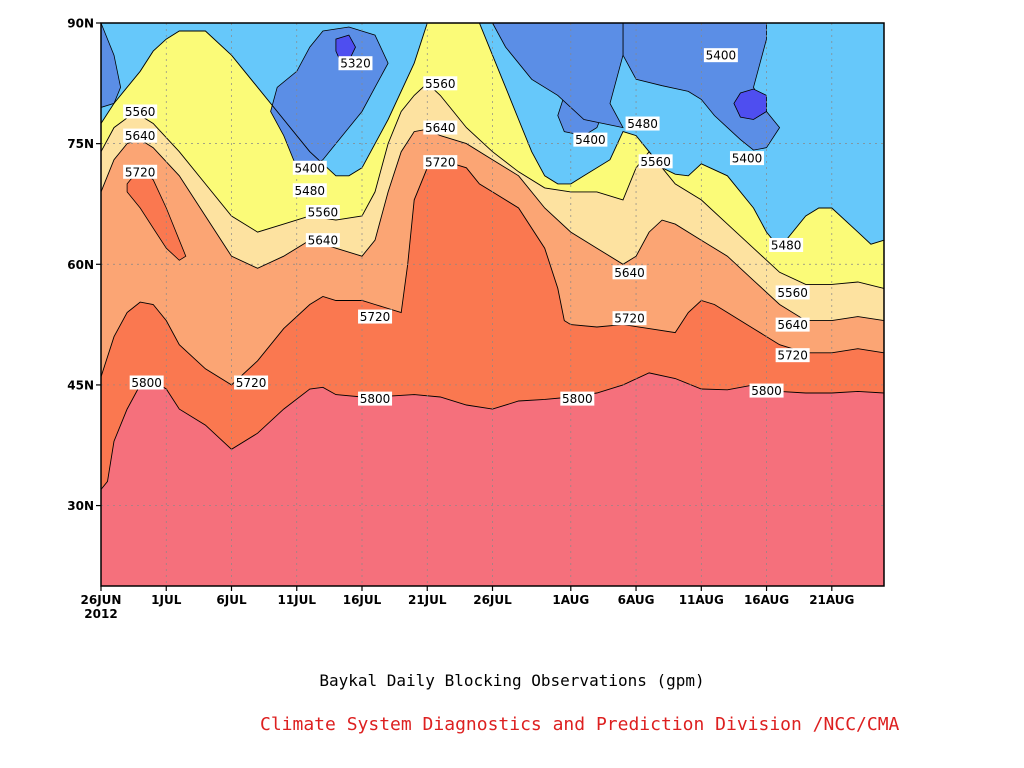 Image resolution: width=1024 pixels, height=768 pixels. I want to click on x-year-label: 2012, so click(100, 614).